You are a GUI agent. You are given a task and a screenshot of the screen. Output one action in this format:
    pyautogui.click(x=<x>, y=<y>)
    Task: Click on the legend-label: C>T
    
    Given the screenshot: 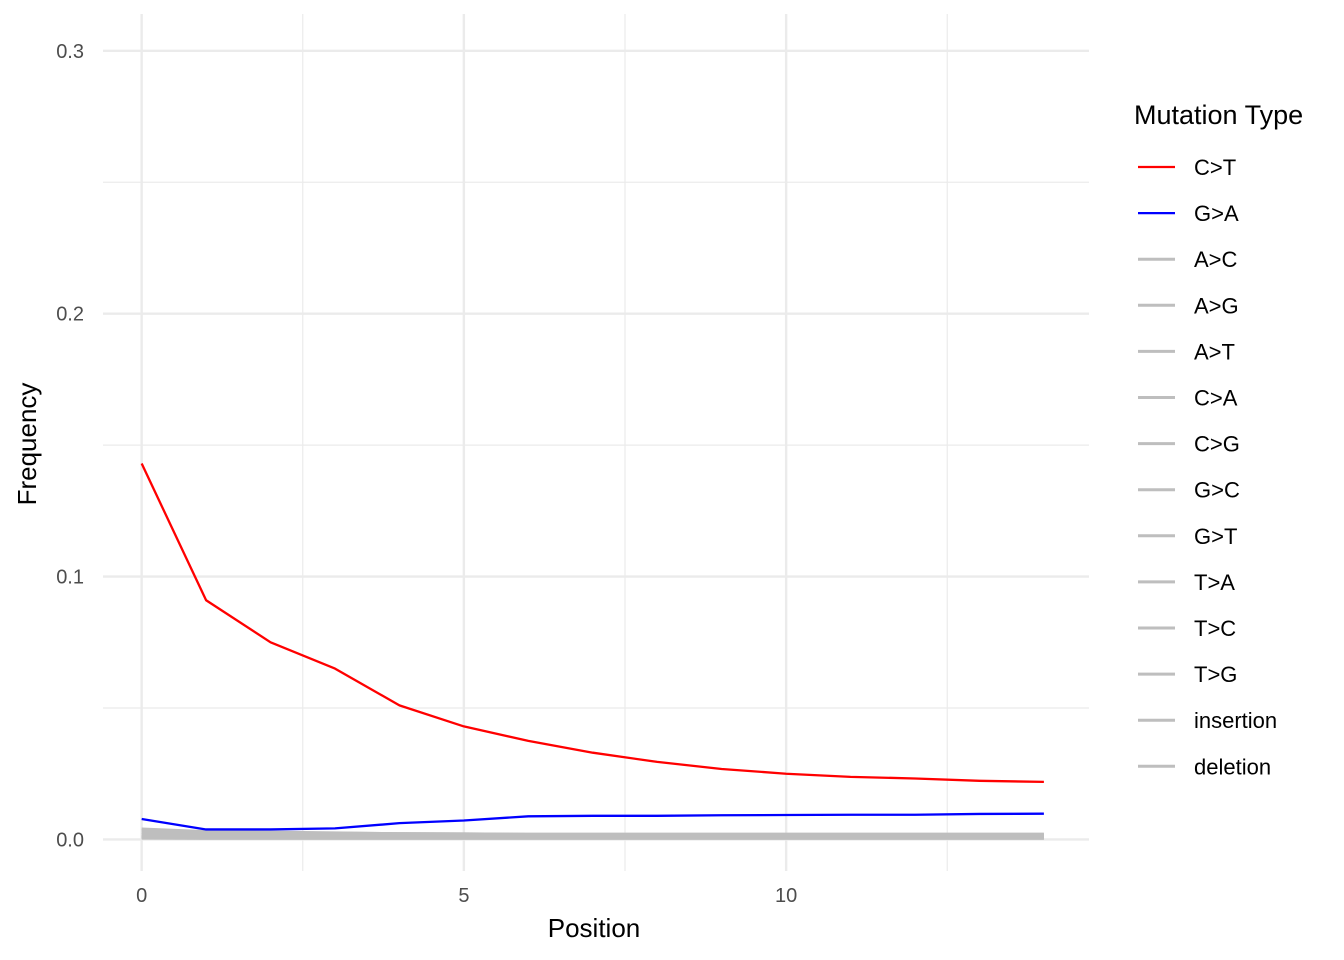 What is the action you would take?
    pyautogui.click(x=1215, y=167)
    